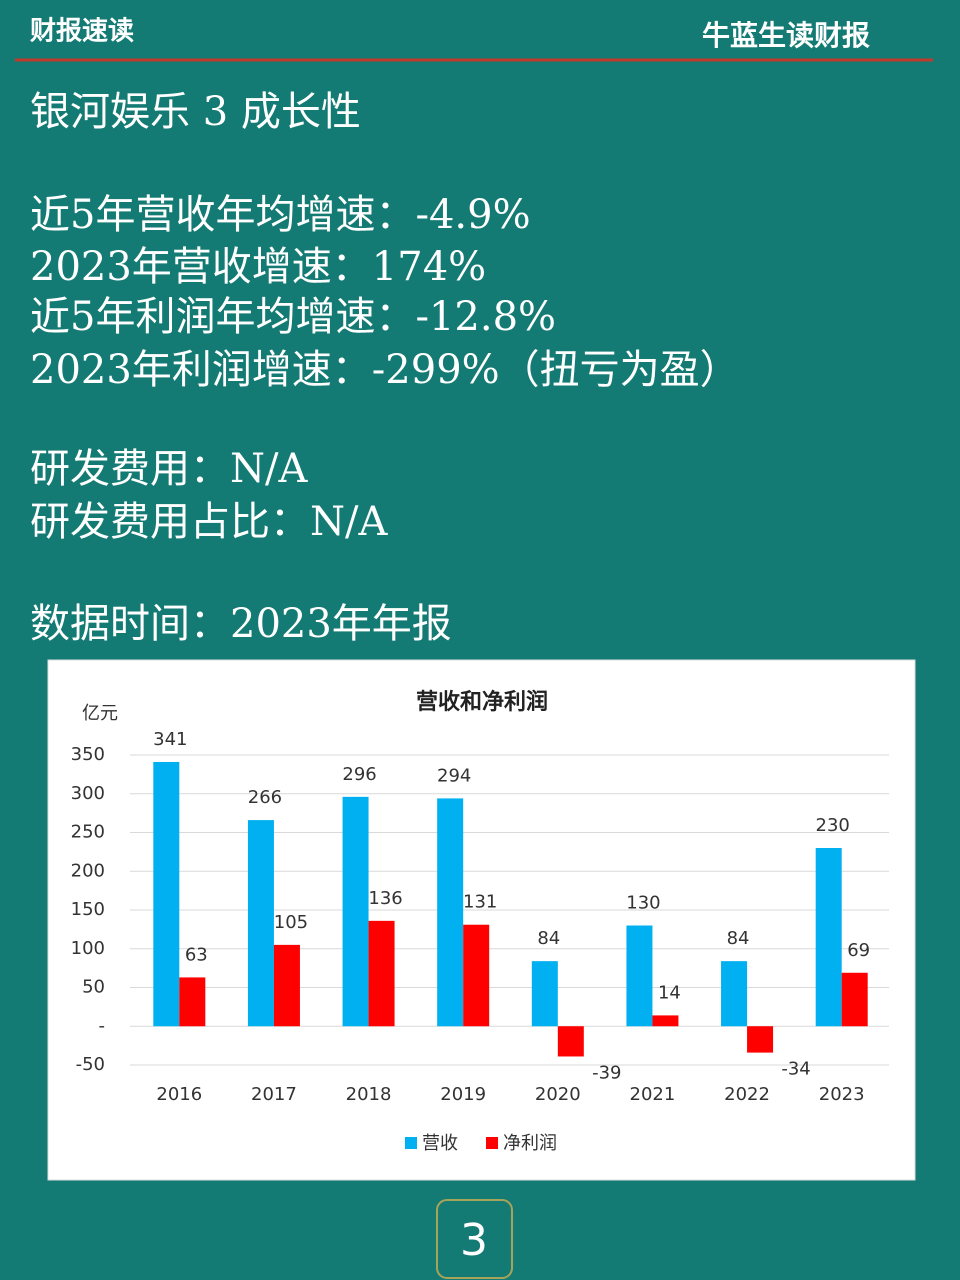 The image size is (960, 1280). Describe the element at coordinates (265, 797) in the screenshot. I see `data-label: 266` at that location.